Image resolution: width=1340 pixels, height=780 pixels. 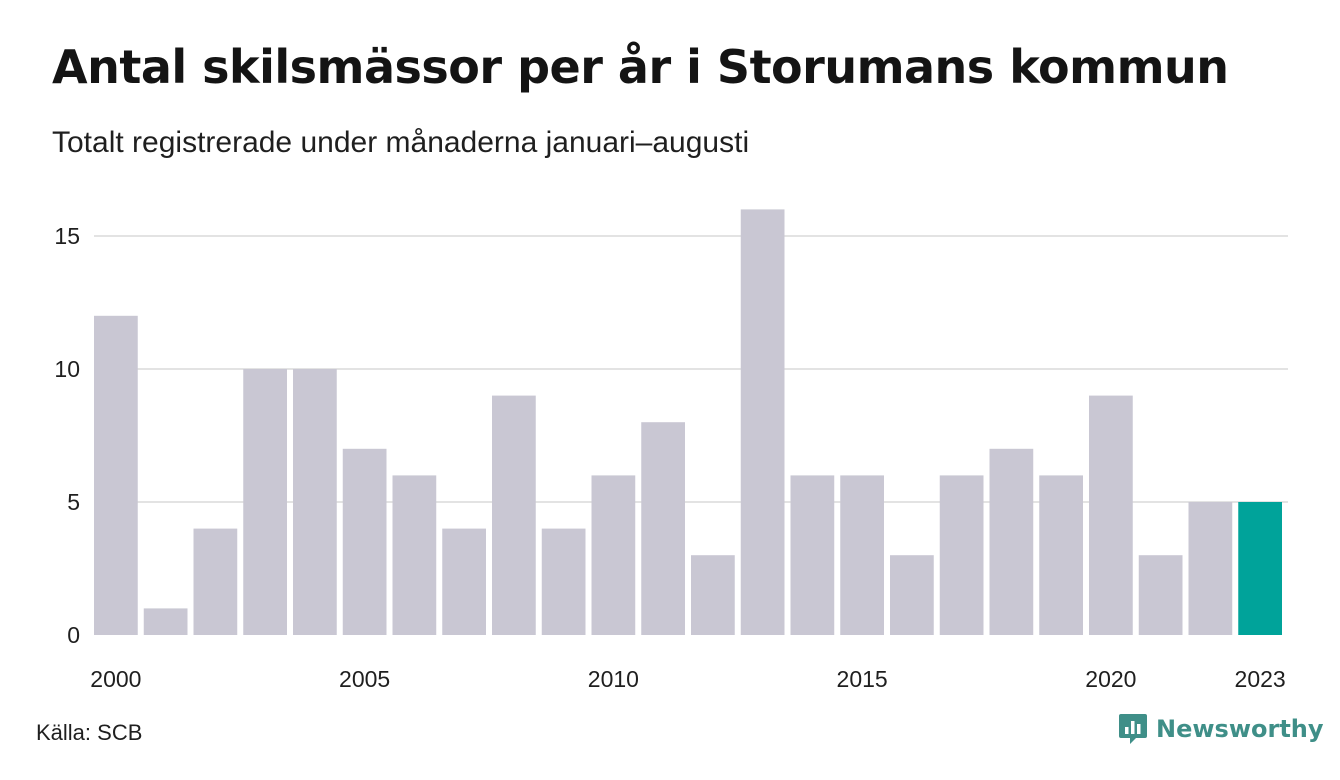 What do you see at coordinates (762, 422) in the screenshot?
I see `bar-2013` at bounding box center [762, 422].